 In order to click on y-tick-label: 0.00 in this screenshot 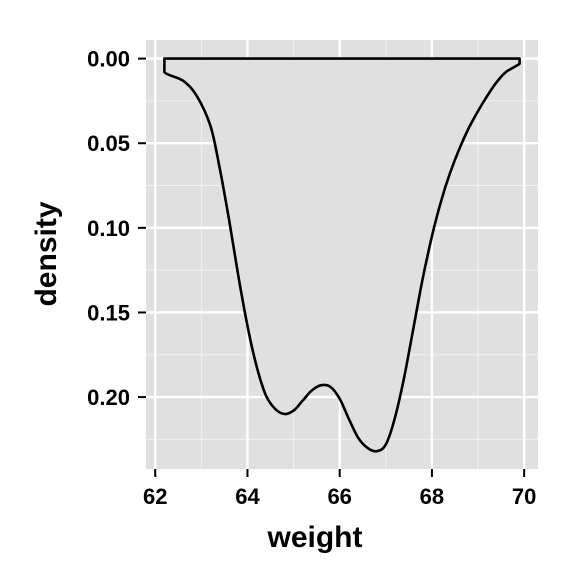, I will do `click(108, 59)`.